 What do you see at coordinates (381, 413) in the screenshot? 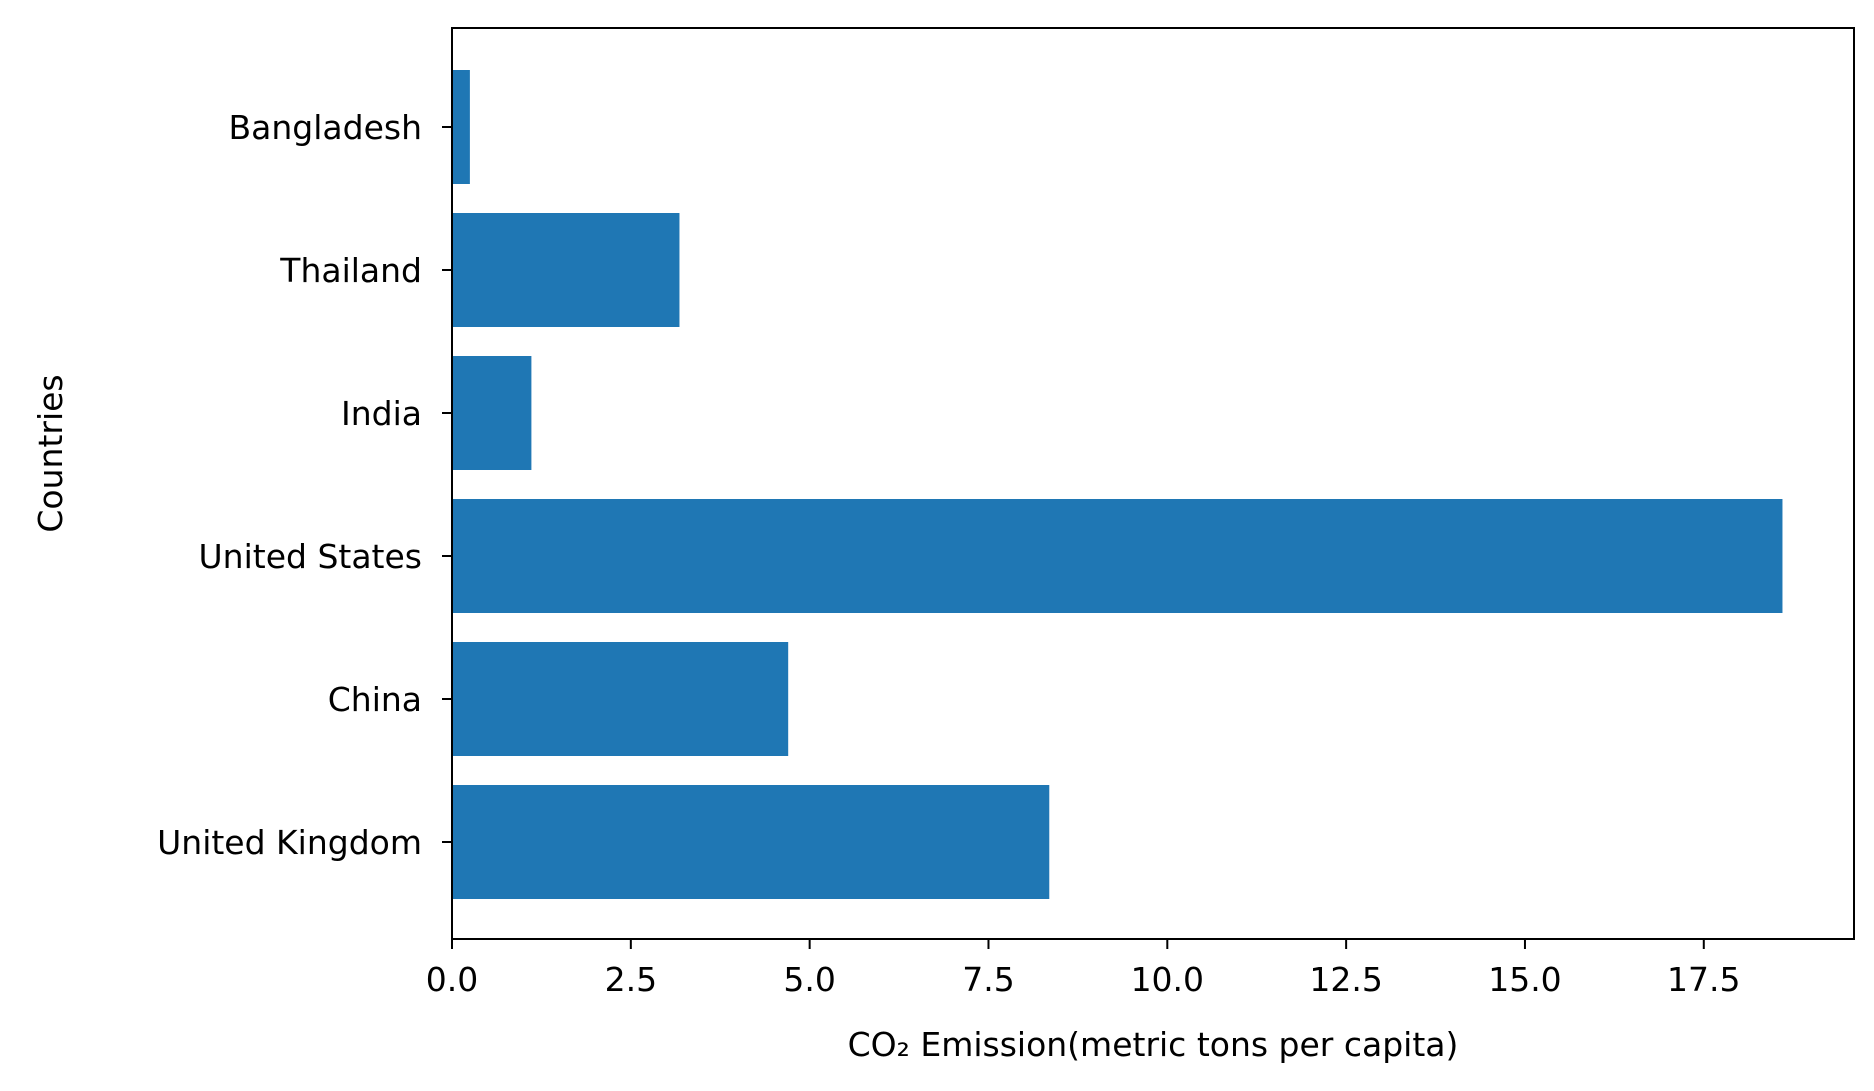
I see `y-tick-label: India` at bounding box center [381, 413].